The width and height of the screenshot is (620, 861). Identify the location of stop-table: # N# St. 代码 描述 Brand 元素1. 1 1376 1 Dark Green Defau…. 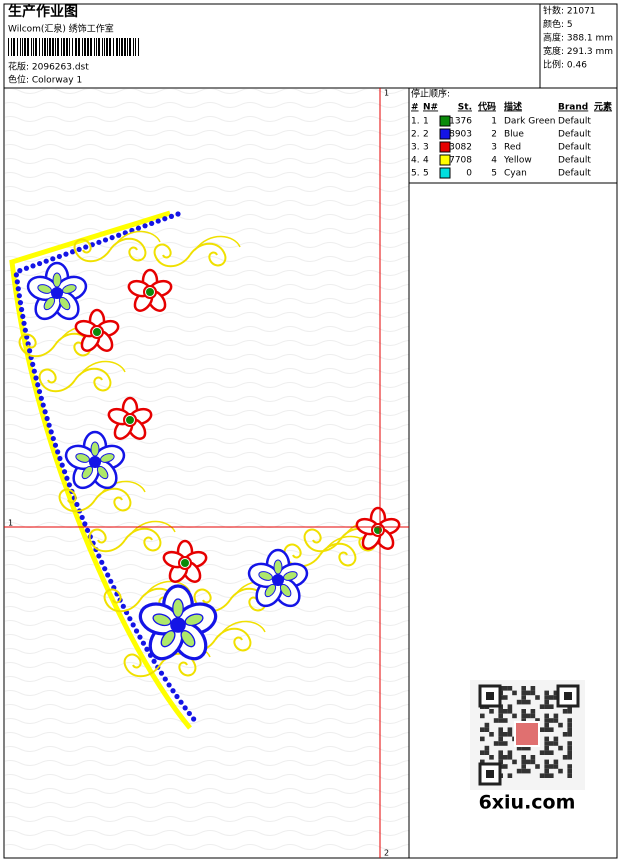
(511, 140).